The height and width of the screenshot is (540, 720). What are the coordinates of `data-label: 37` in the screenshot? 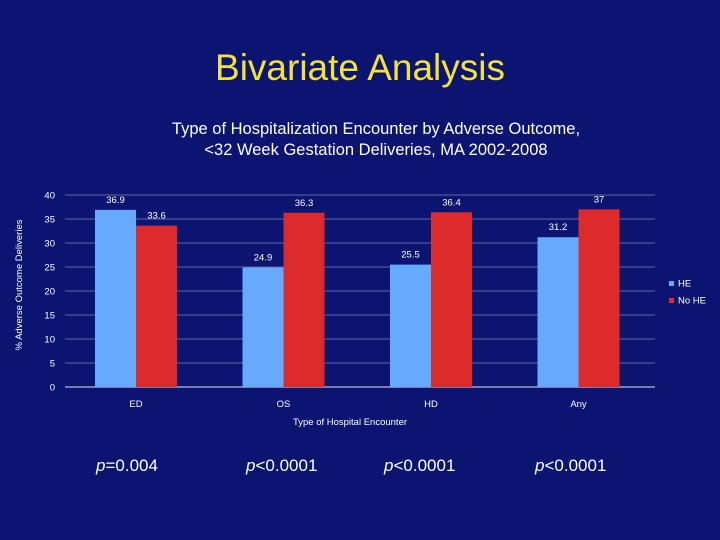 It's located at (599, 199).